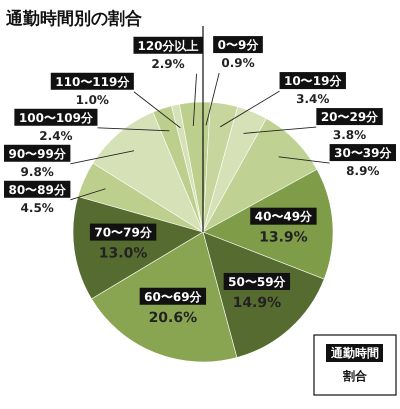 This screenshot has width=400, height=409. What do you see at coordinates (73, 19) in the screenshot?
I see `chart-title: 通勤時間別の割合` at bounding box center [73, 19].